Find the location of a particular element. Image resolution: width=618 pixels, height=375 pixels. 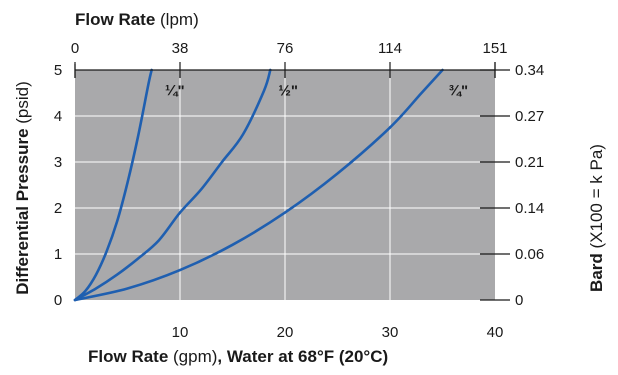

x-axis-tick-label: 40 is located at coordinates (495, 332).